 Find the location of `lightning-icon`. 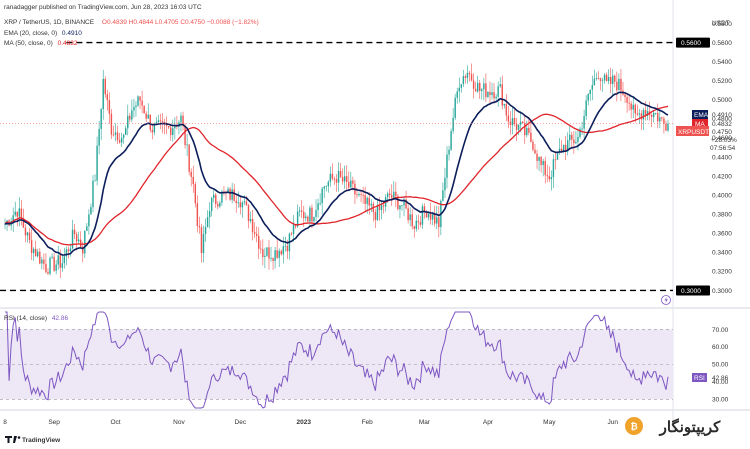

lightning-icon is located at coordinates (666, 300).